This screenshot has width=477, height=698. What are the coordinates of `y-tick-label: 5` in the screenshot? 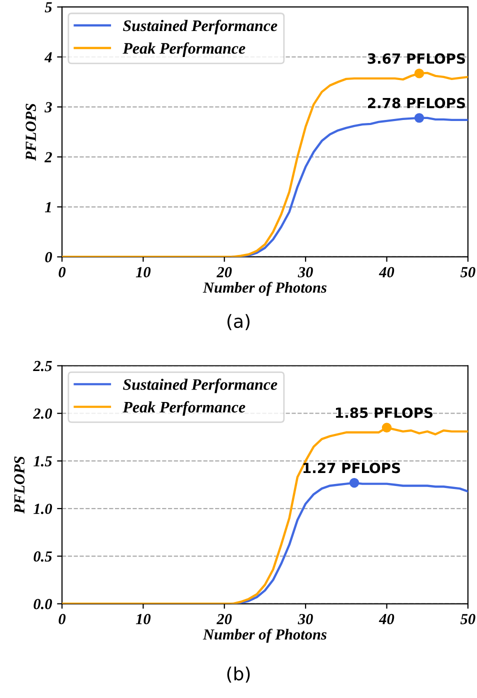 It's located at (48, 7).